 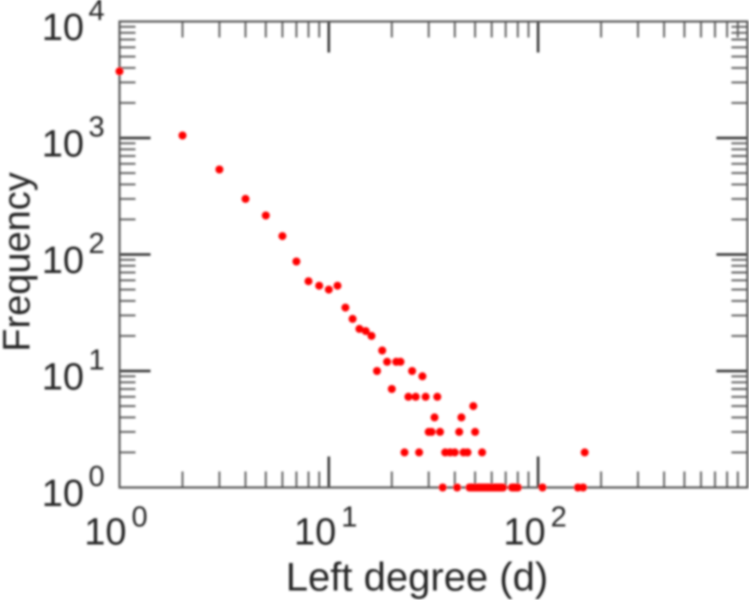 What do you see at coordinates (97, 128) in the screenshot?
I see `svg-text: 3` at bounding box center [97, 128].